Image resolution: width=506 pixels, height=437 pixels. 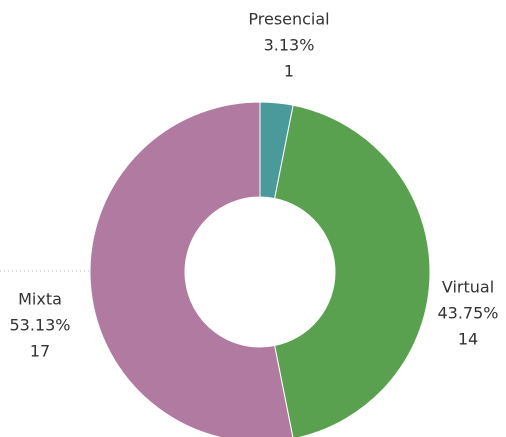 What do you see at coordinates (39, 325) in the screenshot?
I see `percent-label: 53.13%` at bounding box center [39, 325].